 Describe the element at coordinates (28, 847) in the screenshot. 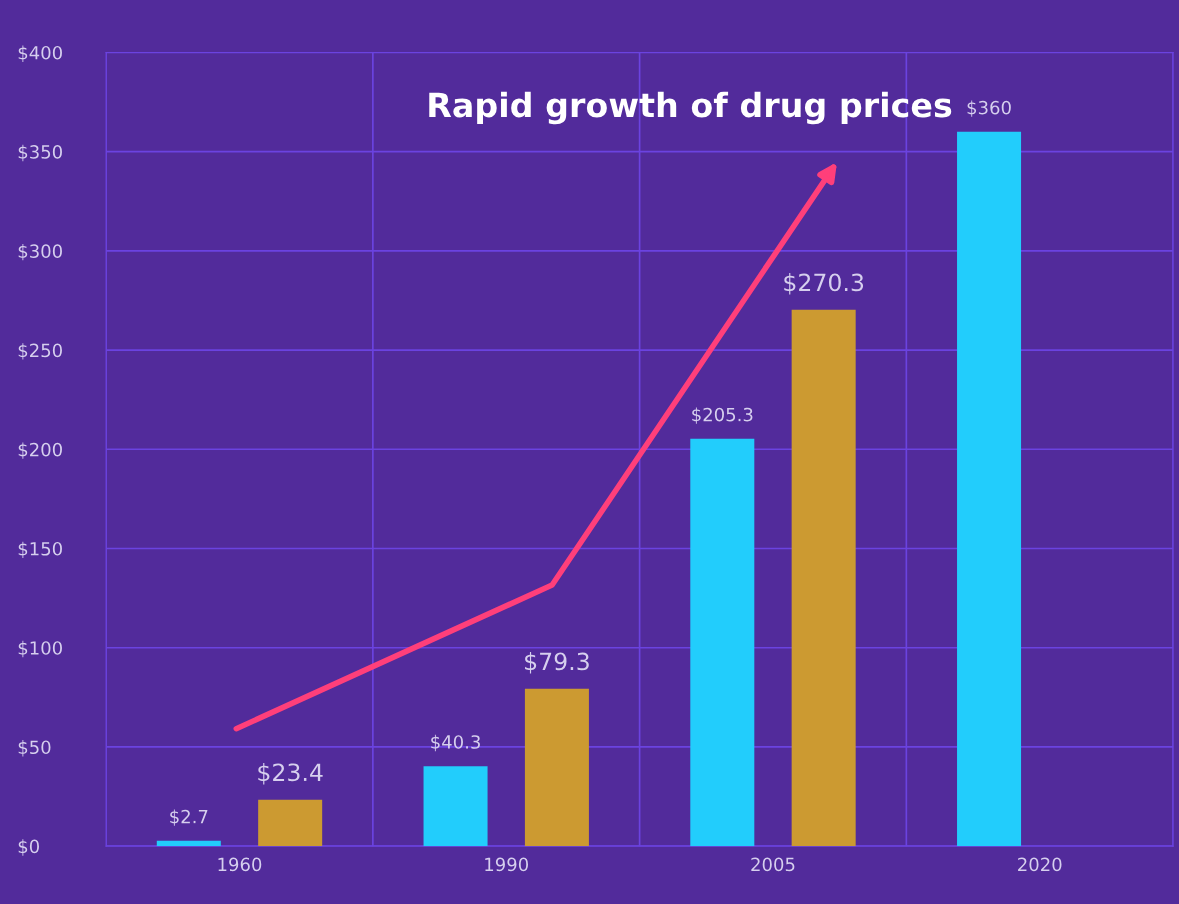

I see `y-tick-label: $0` at that location.